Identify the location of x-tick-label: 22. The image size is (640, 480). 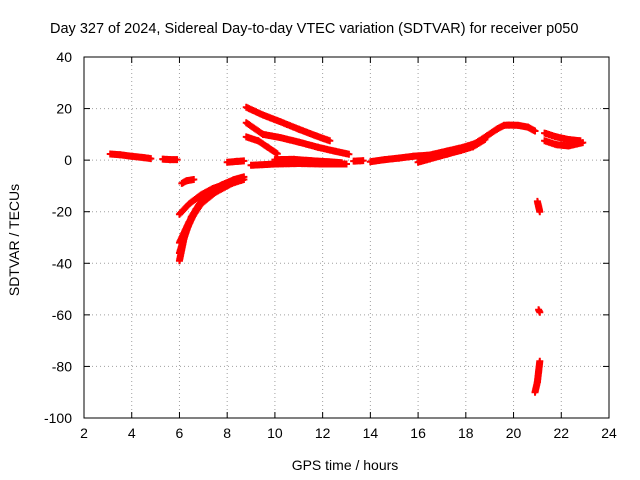
(561, 433).